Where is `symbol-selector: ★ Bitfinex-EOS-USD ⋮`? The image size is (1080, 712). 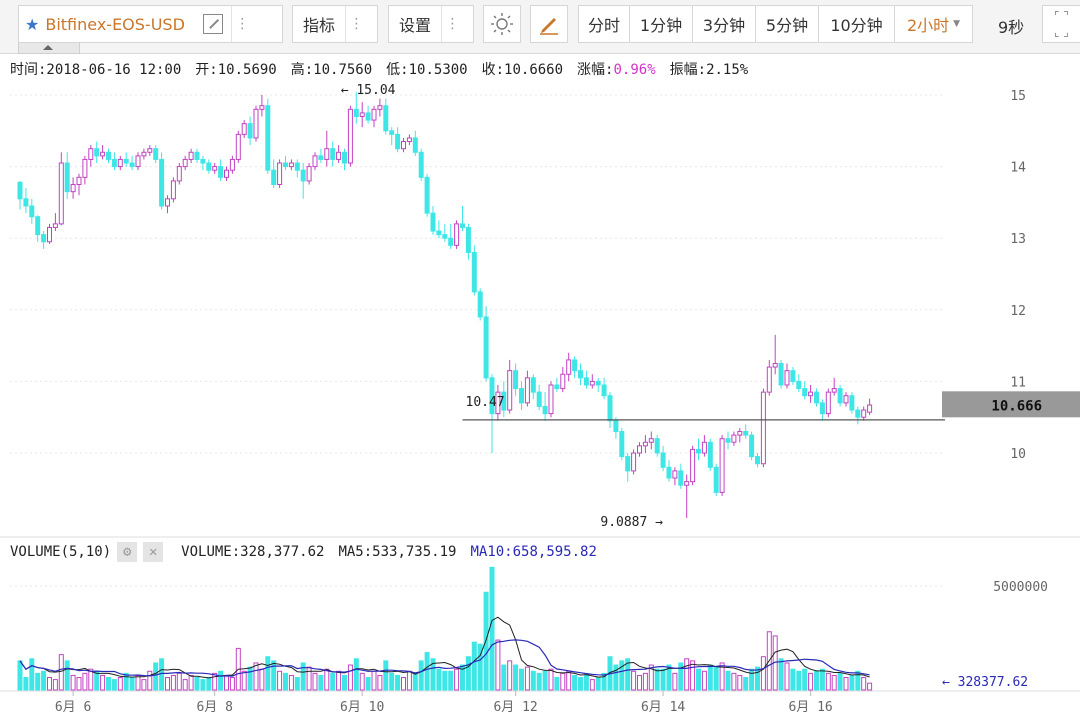 symbol-selector: ★ Bitfinex-EOS-USD ⋮ is located at coordinates (150, 24).